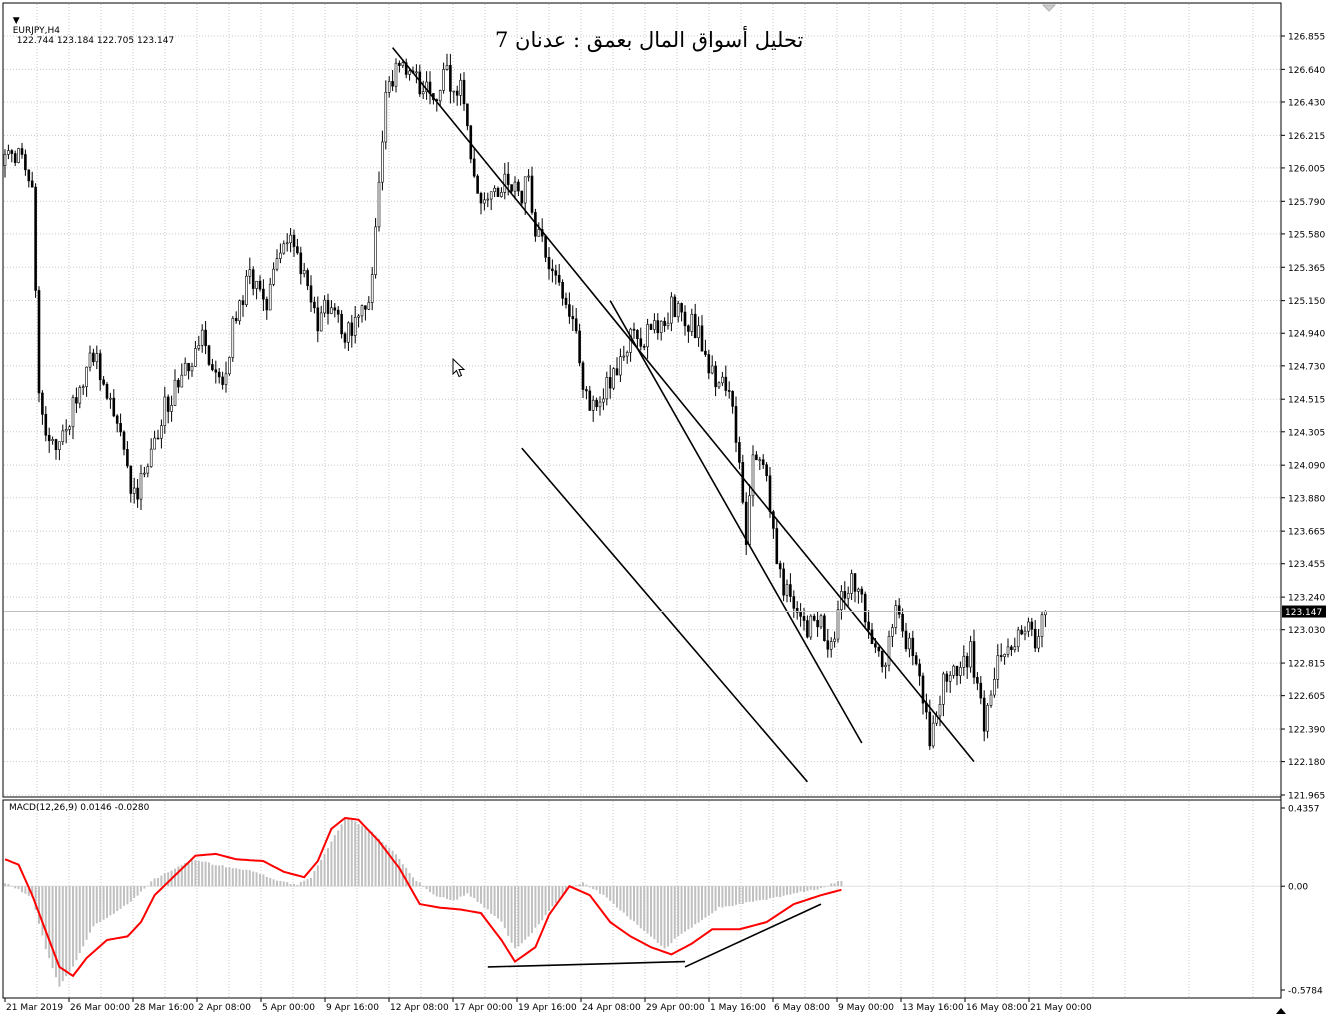  What do you see at coordinates (997, 1008) in the screenshot?
I see `time-tick-label: 16 May 08:00` at bounding box center [997, 1008].